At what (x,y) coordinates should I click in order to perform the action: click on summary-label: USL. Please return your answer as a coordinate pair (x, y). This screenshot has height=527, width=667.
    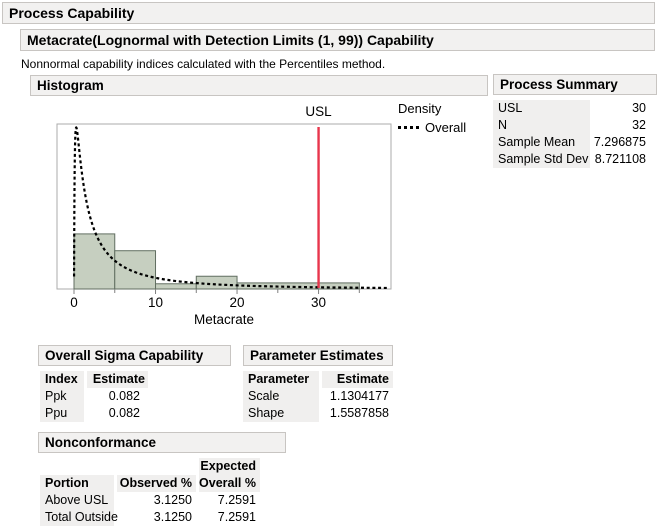
    Looking at the image, I should click on (541, 108).